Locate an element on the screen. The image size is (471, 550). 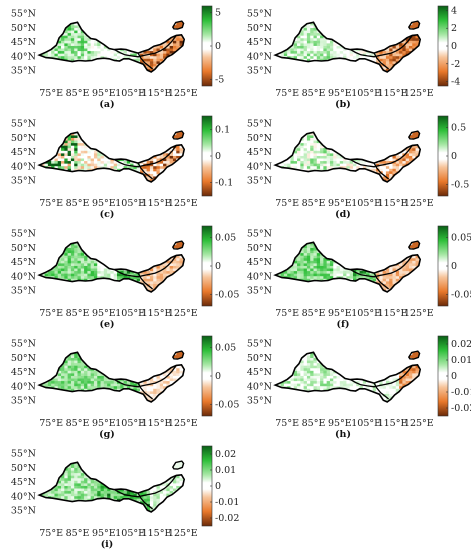
lat-tick-label: 55°N is located at coordinates (259, 124).